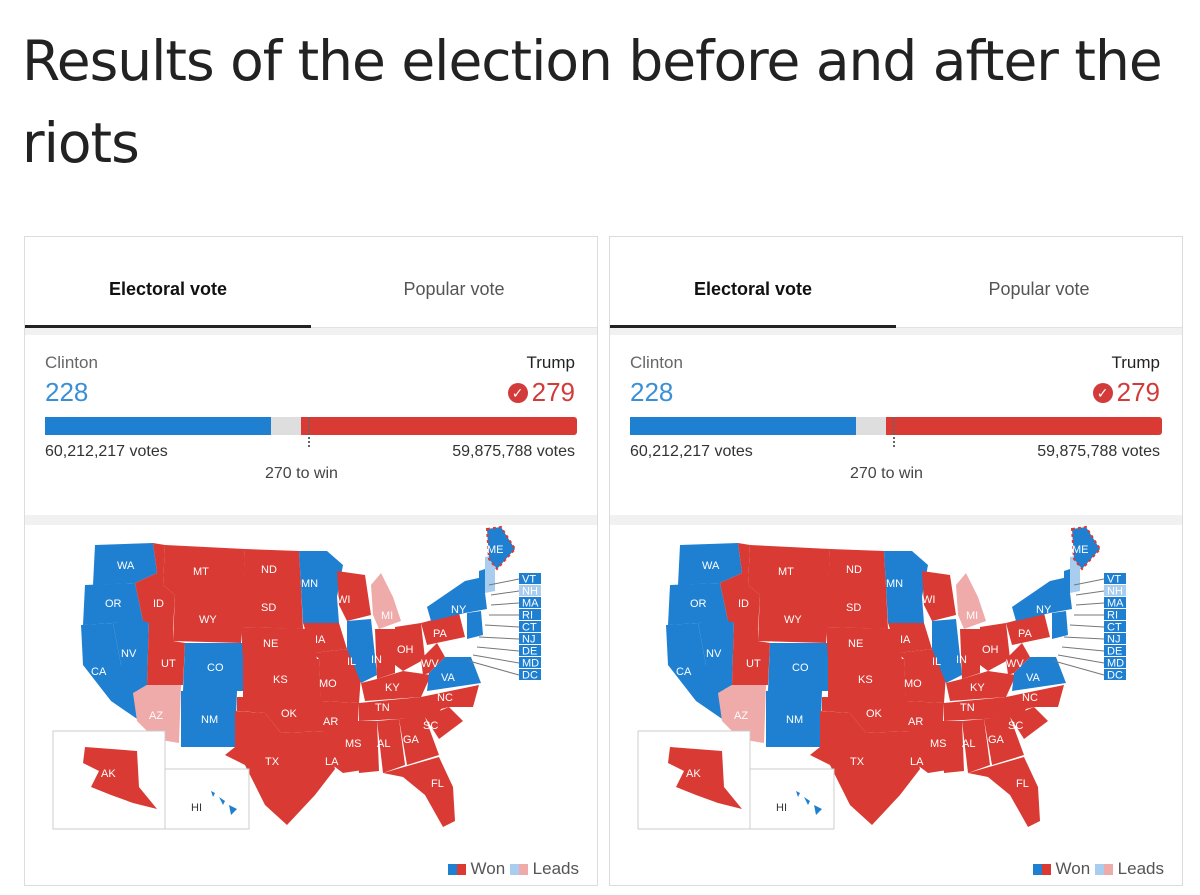 The height and width of the screenshot is (895, 1200). Describe the element at coordinates (281, 715) in the screenshot. I see `state-ok` at that location.